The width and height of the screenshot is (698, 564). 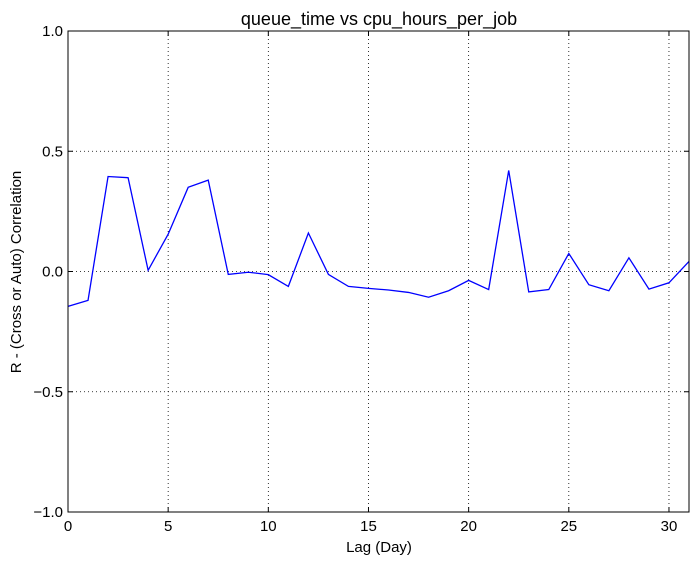 I want to click on y-tick-label: 0.5, so click(x=52, y=151).